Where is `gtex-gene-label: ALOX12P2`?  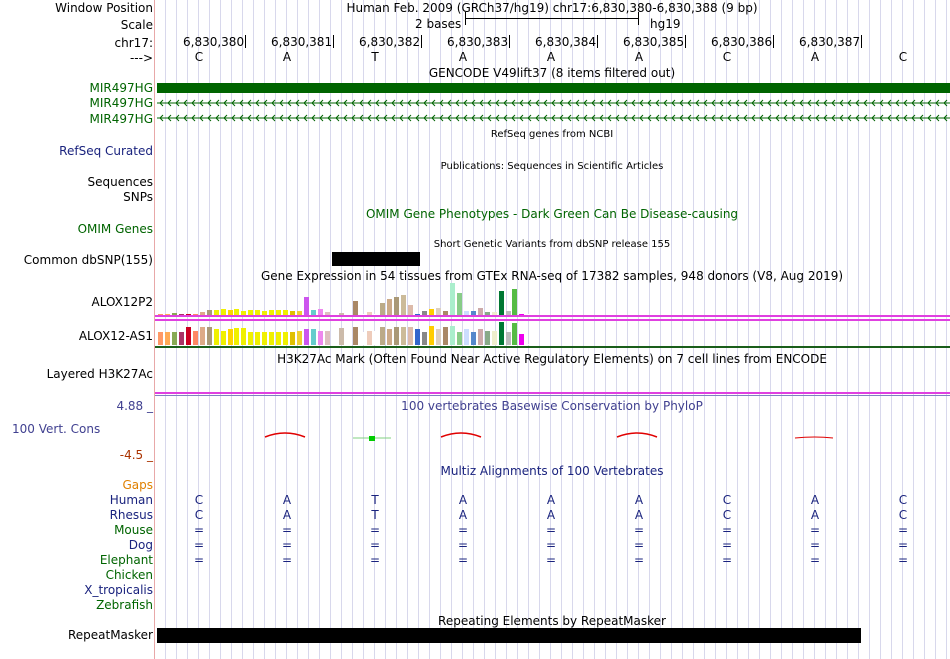 gtex-gene-label: ALOX12P2 is located at coordinates (122, 302).